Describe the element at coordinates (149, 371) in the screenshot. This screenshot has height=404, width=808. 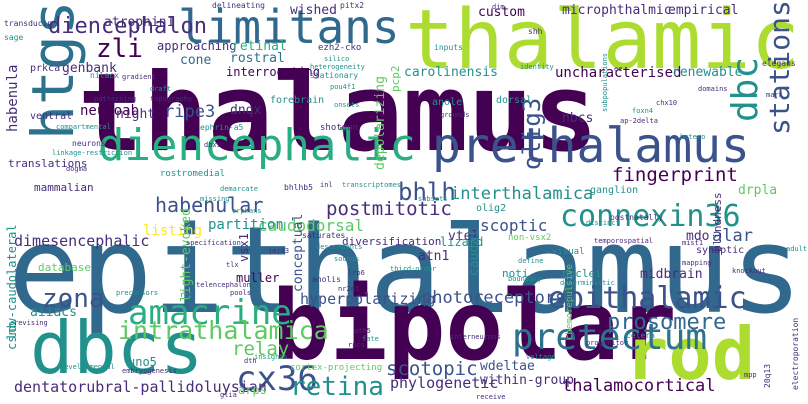
I see `word-embryogenesis: embryogenesis` at that location.